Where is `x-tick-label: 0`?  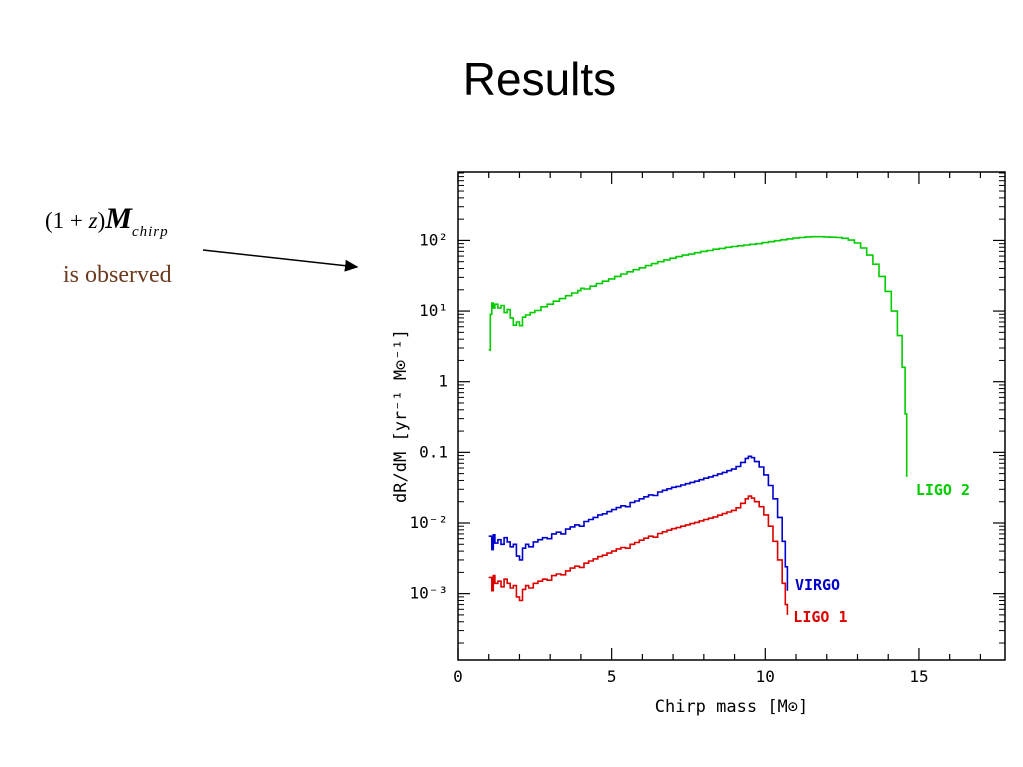 x-tick-label: 0 is located at coordinates (458, 676).